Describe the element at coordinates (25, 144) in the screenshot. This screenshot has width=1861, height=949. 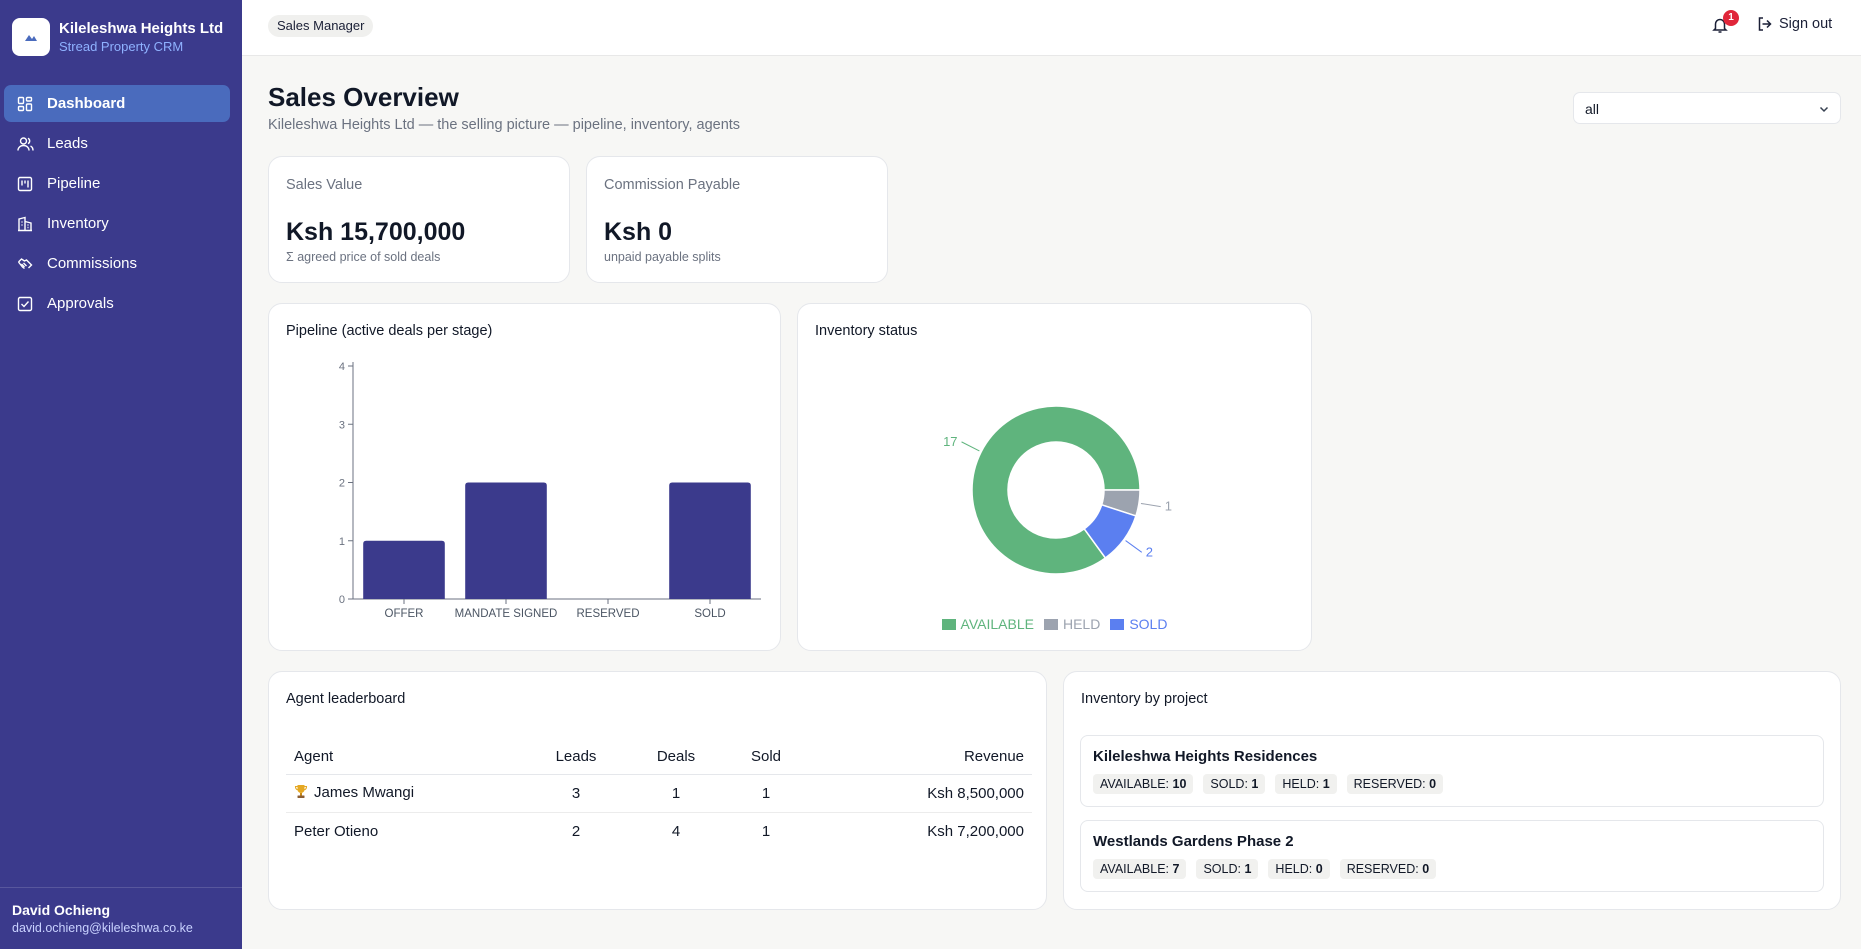
I see `users-icon` at that location.